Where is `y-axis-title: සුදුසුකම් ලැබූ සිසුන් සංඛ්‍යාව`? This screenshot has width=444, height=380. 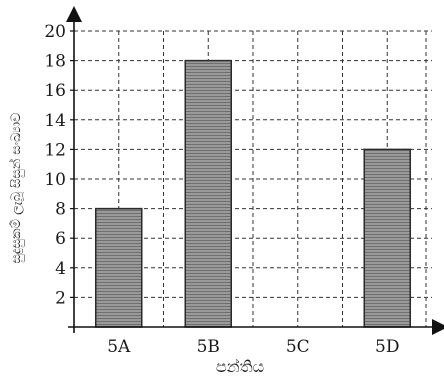 y-axis-title: සුදුසුකම් ලැබූ සිසුන් සංඛ්‍යාව is located at coordinates (16, 188).